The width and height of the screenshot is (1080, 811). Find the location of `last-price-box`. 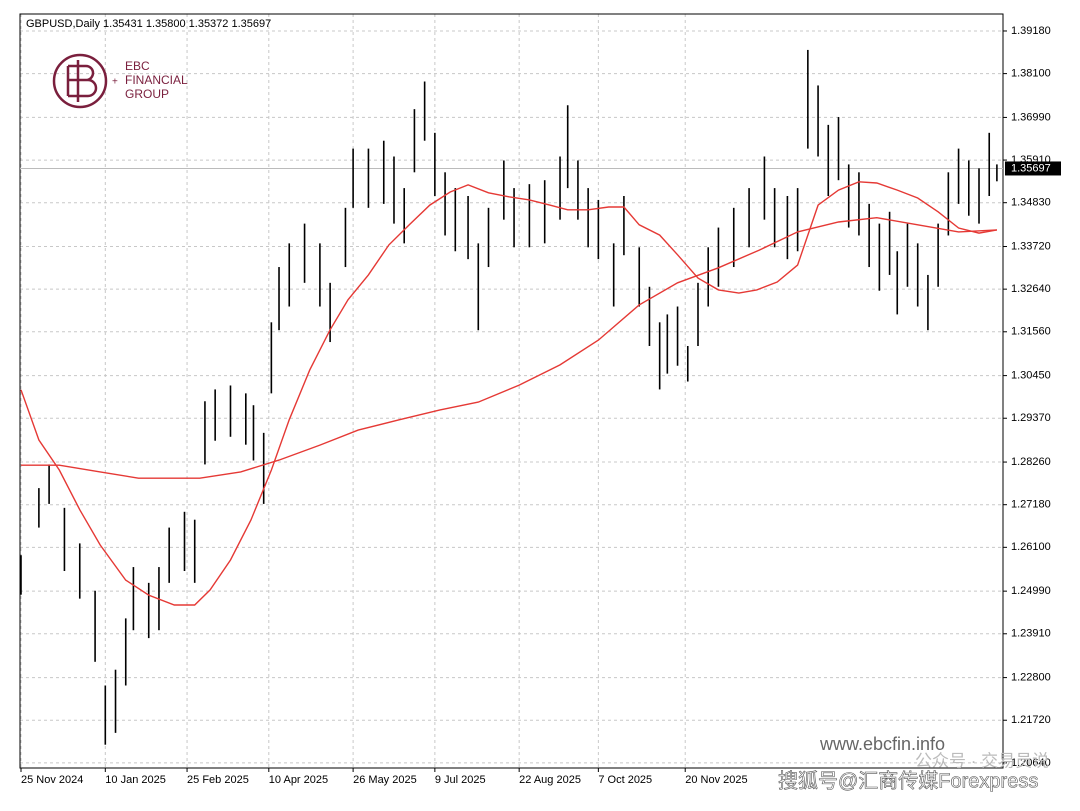

last-price-box is located at coordinates (1033, 168).